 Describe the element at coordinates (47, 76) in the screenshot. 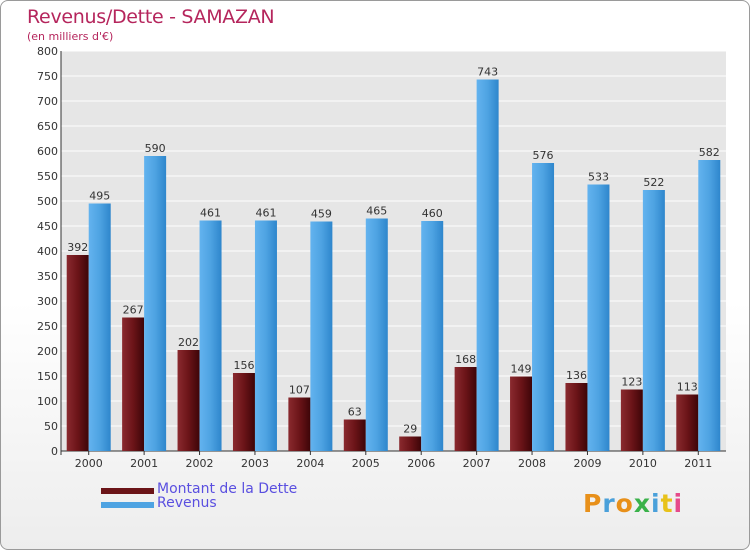

I see `y-tick-label: 750` at that location.